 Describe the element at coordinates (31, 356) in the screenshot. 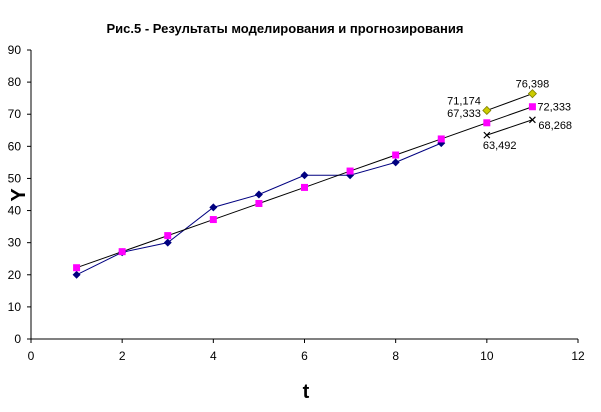

I see `x-tick-label: 0` at that location.